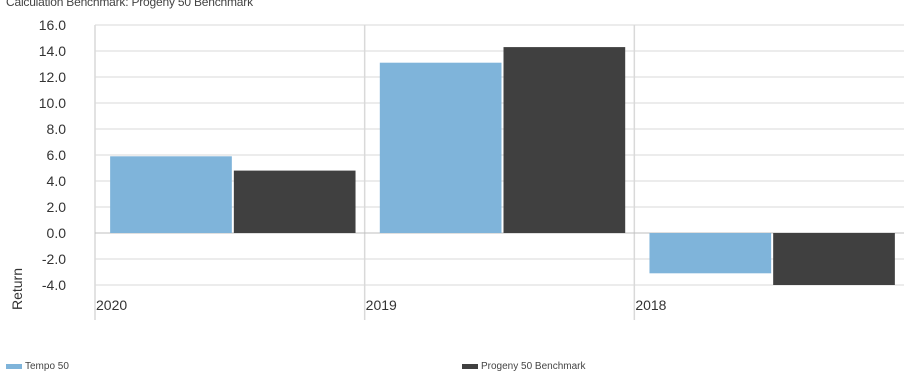 This screenshot has width=904, height=373. Describe the element at coordinates (52, 77) in the screenshot. I see `y-tick-label: 12.0` at that location.